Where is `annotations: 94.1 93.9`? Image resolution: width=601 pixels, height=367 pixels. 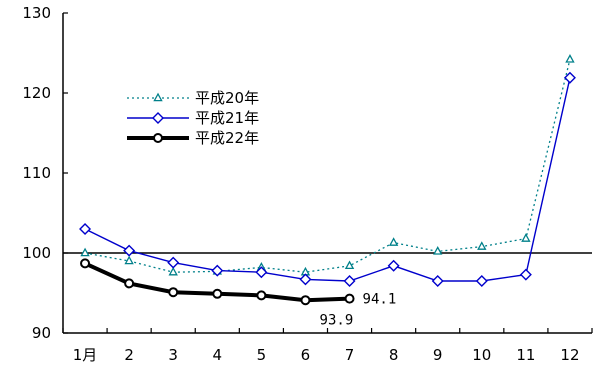 annotations: 94.1 93.9 is located at coordinates (358, 310).